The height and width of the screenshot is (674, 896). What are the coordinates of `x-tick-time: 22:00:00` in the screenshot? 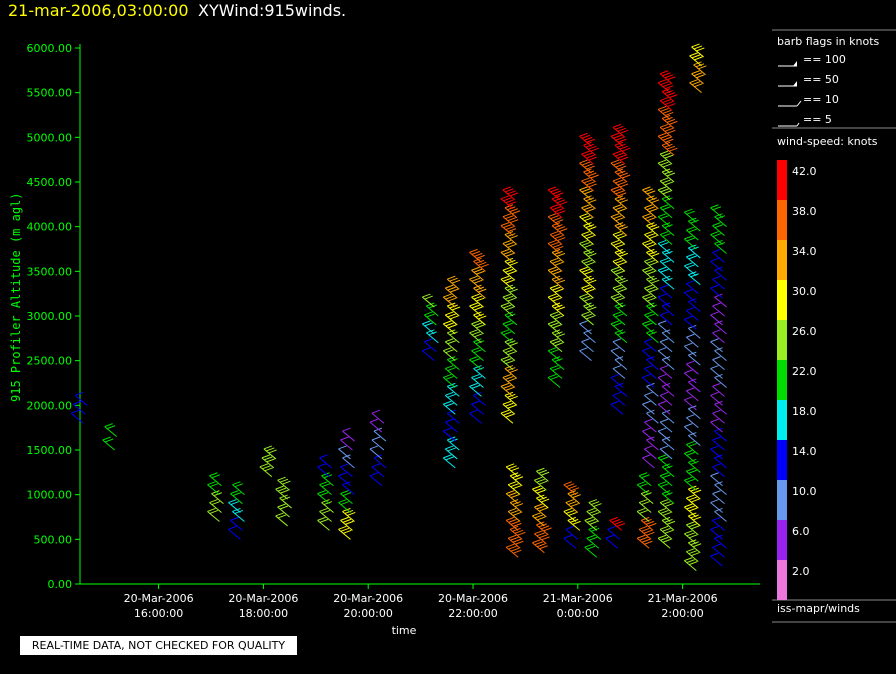 It's located at (472, 613).